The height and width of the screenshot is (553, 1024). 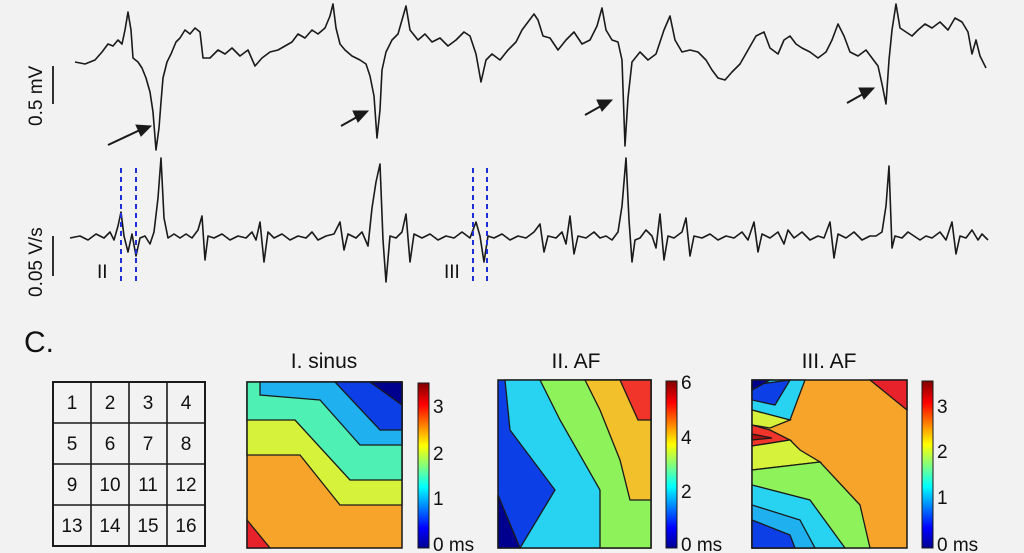 I want to click on grid-cell-label: 5, so click(x=72, y=444).